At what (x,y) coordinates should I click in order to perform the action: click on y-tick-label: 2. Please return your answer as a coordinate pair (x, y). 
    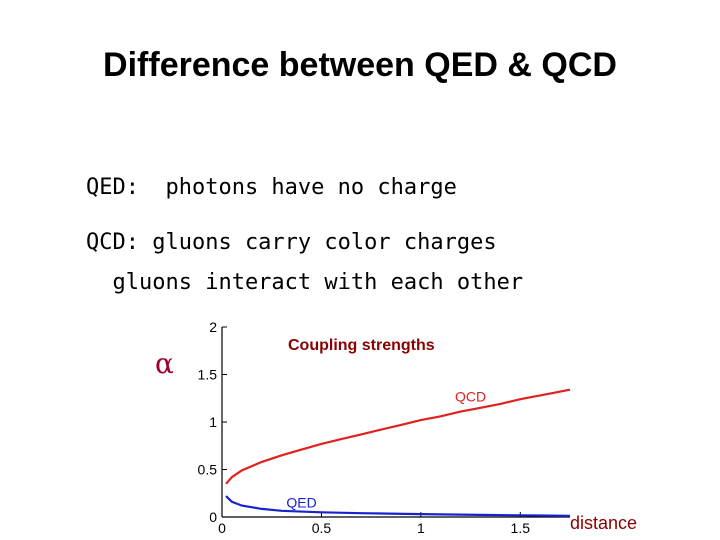
    Looking at the image, I should click on (213, 327).